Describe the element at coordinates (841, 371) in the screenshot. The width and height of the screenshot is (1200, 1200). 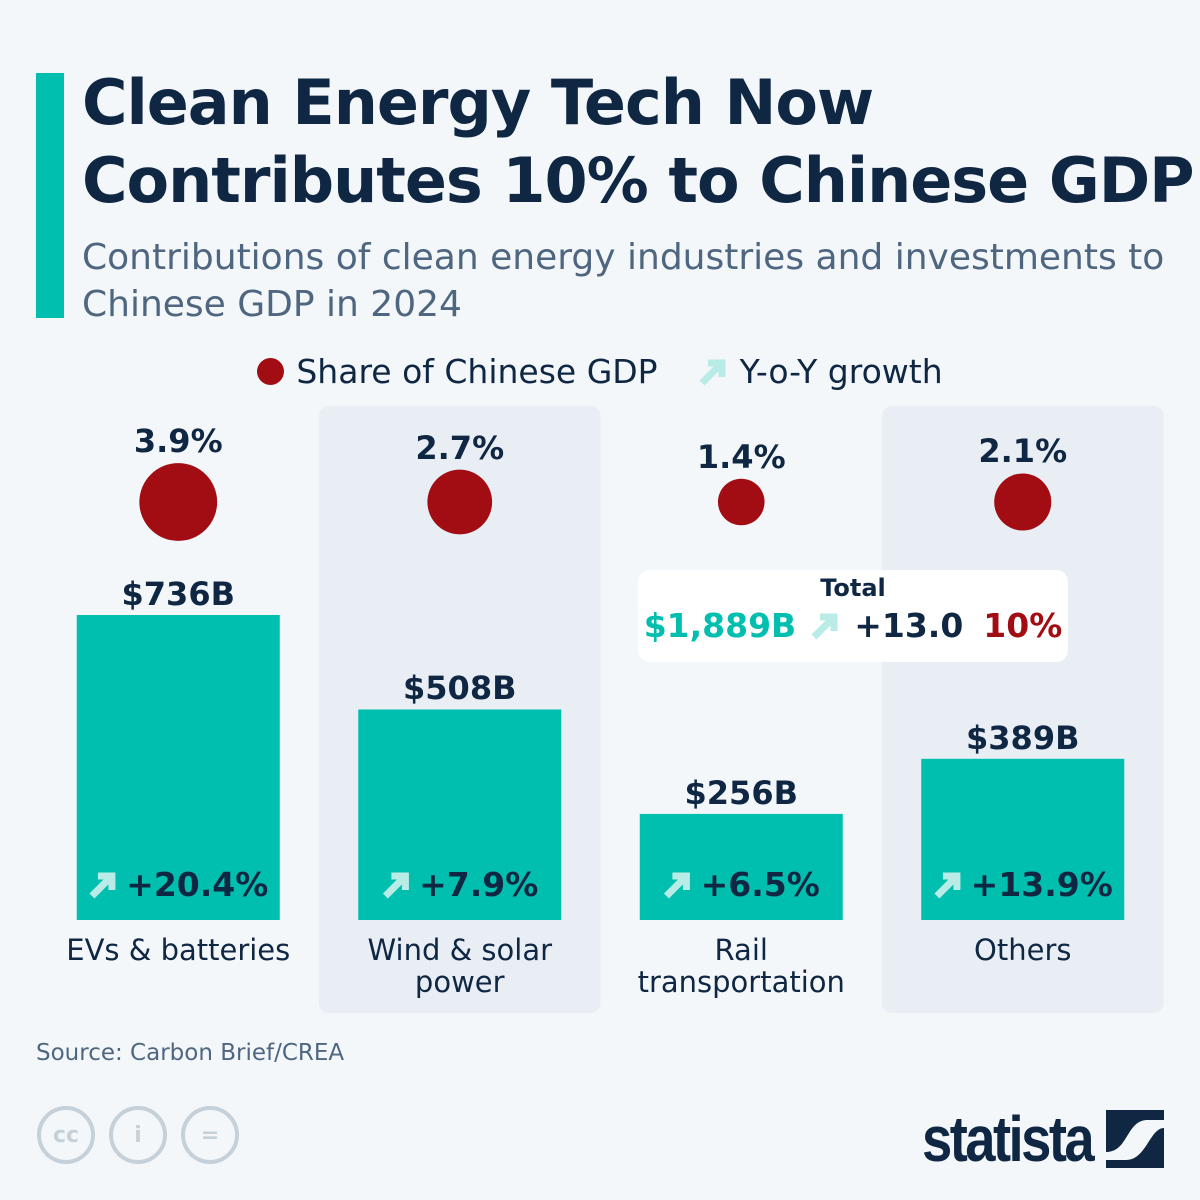
I see `legend-growth-label: Y-o-Y growth` at that location.